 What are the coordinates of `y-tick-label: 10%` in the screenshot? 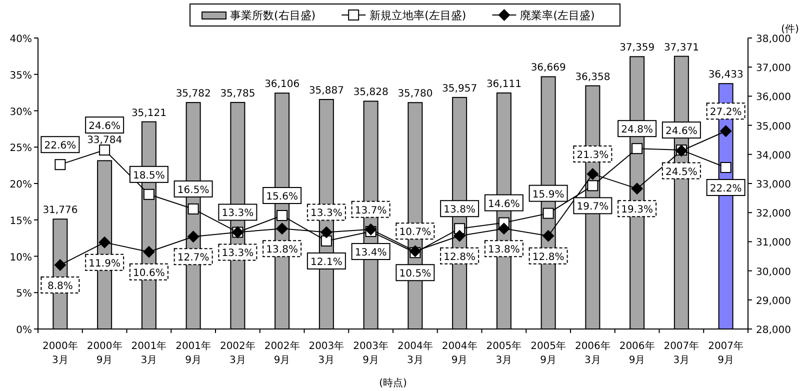 It's located at (21, 258).